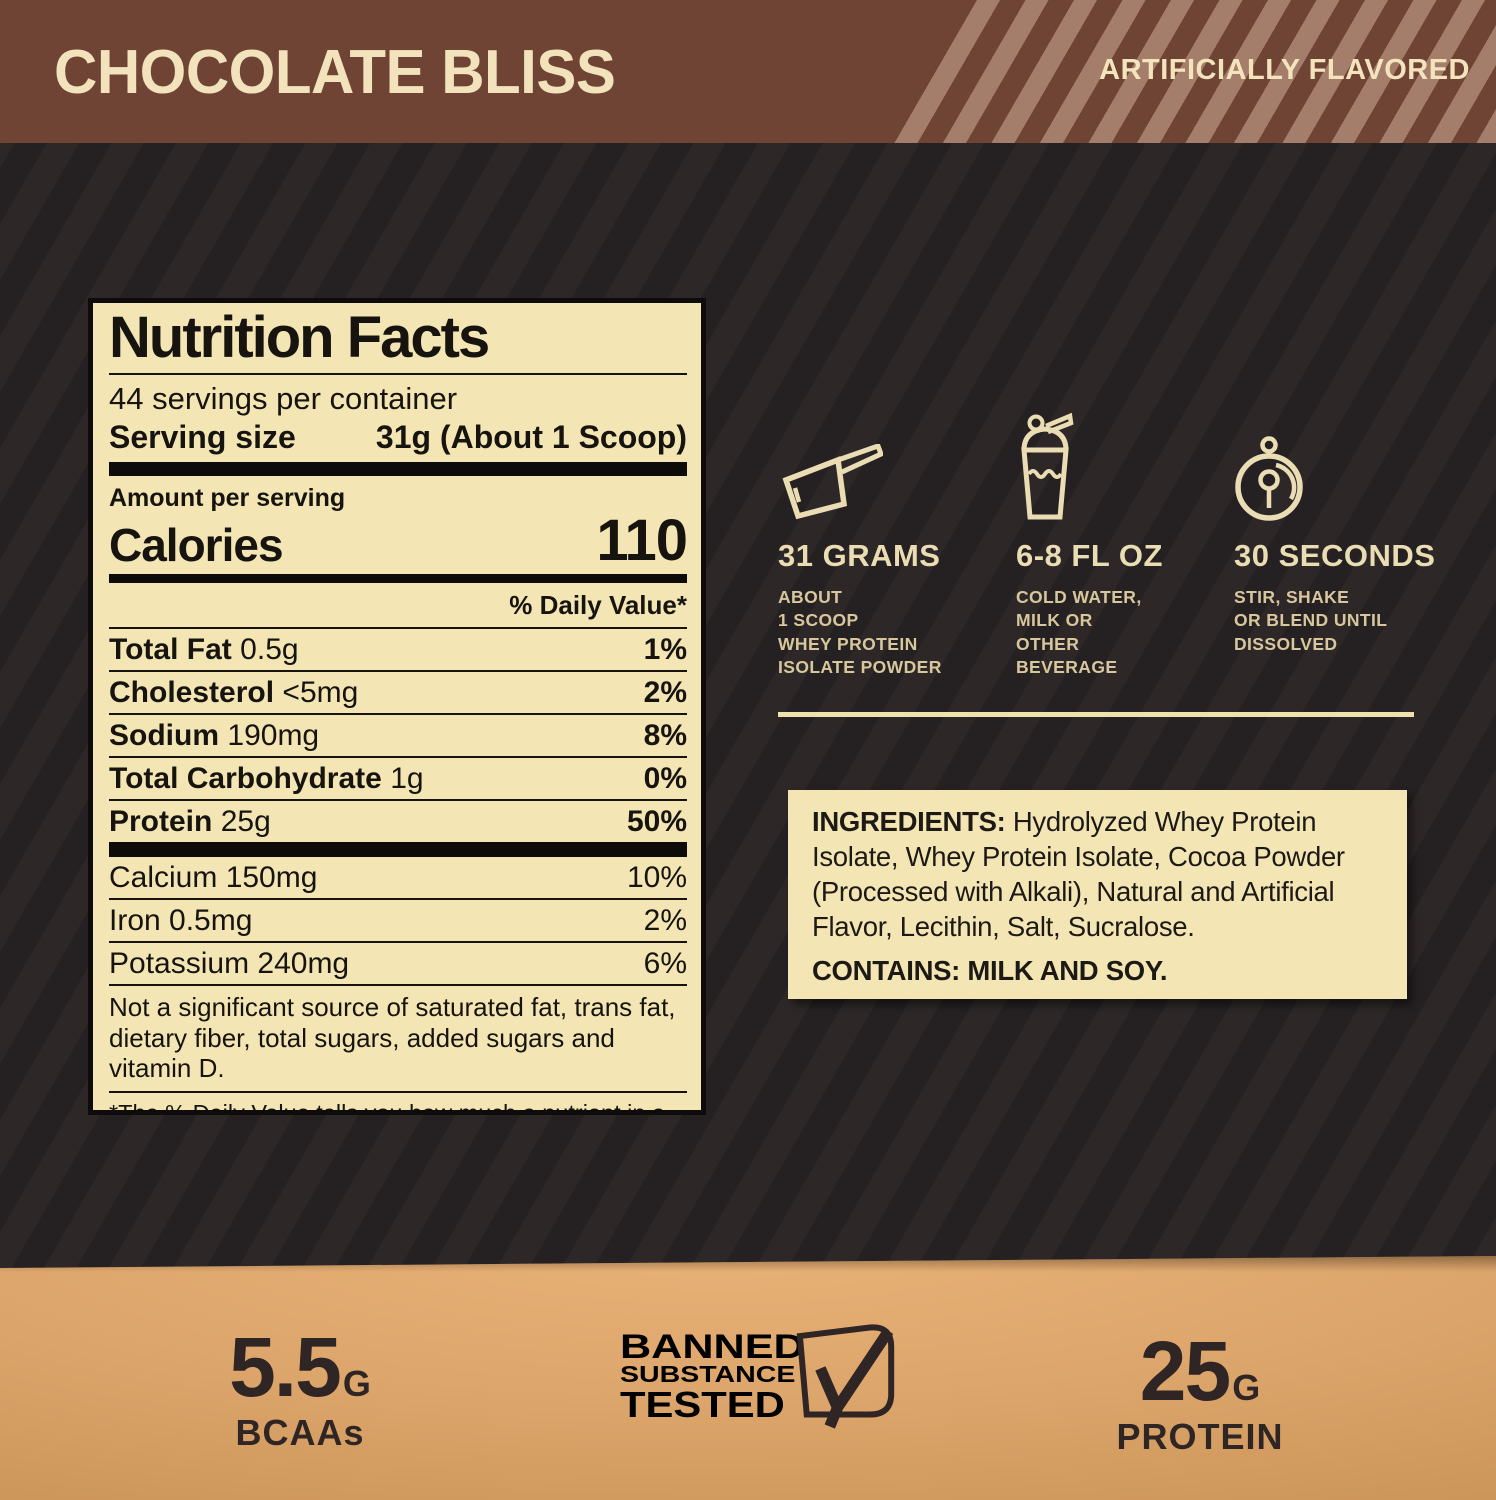 The image size is (1496, 1500). Describe the element at coordinates (398, 922) in the screenshot. I see `mineral-row-iron: Iron 0.5mg 2%` at that location.